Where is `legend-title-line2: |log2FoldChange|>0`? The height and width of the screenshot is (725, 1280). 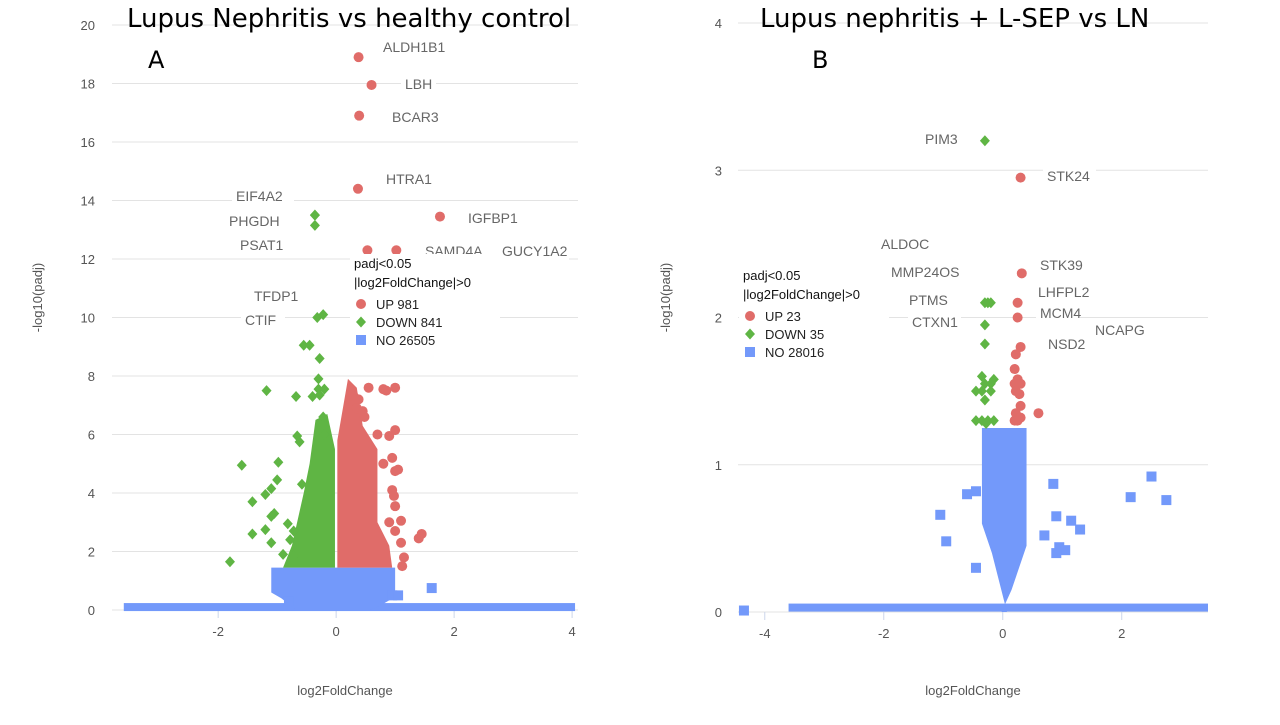 legend-title-line2: |log2FoldChange|>0 is located at coordinates (412, 282).